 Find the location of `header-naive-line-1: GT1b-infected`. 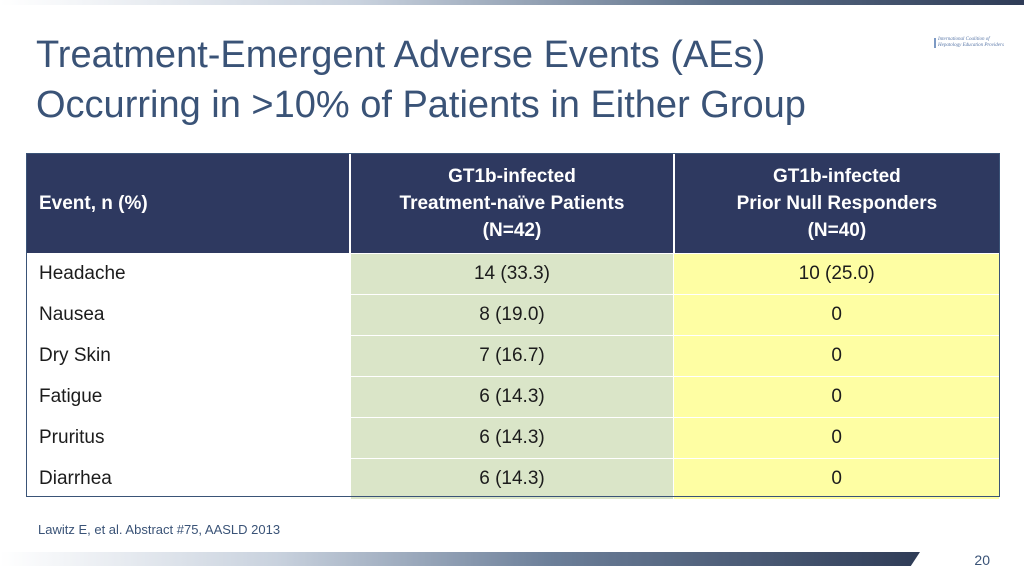

header-naive-line-1: GT1b-infected is located at coordinates (512, 176).